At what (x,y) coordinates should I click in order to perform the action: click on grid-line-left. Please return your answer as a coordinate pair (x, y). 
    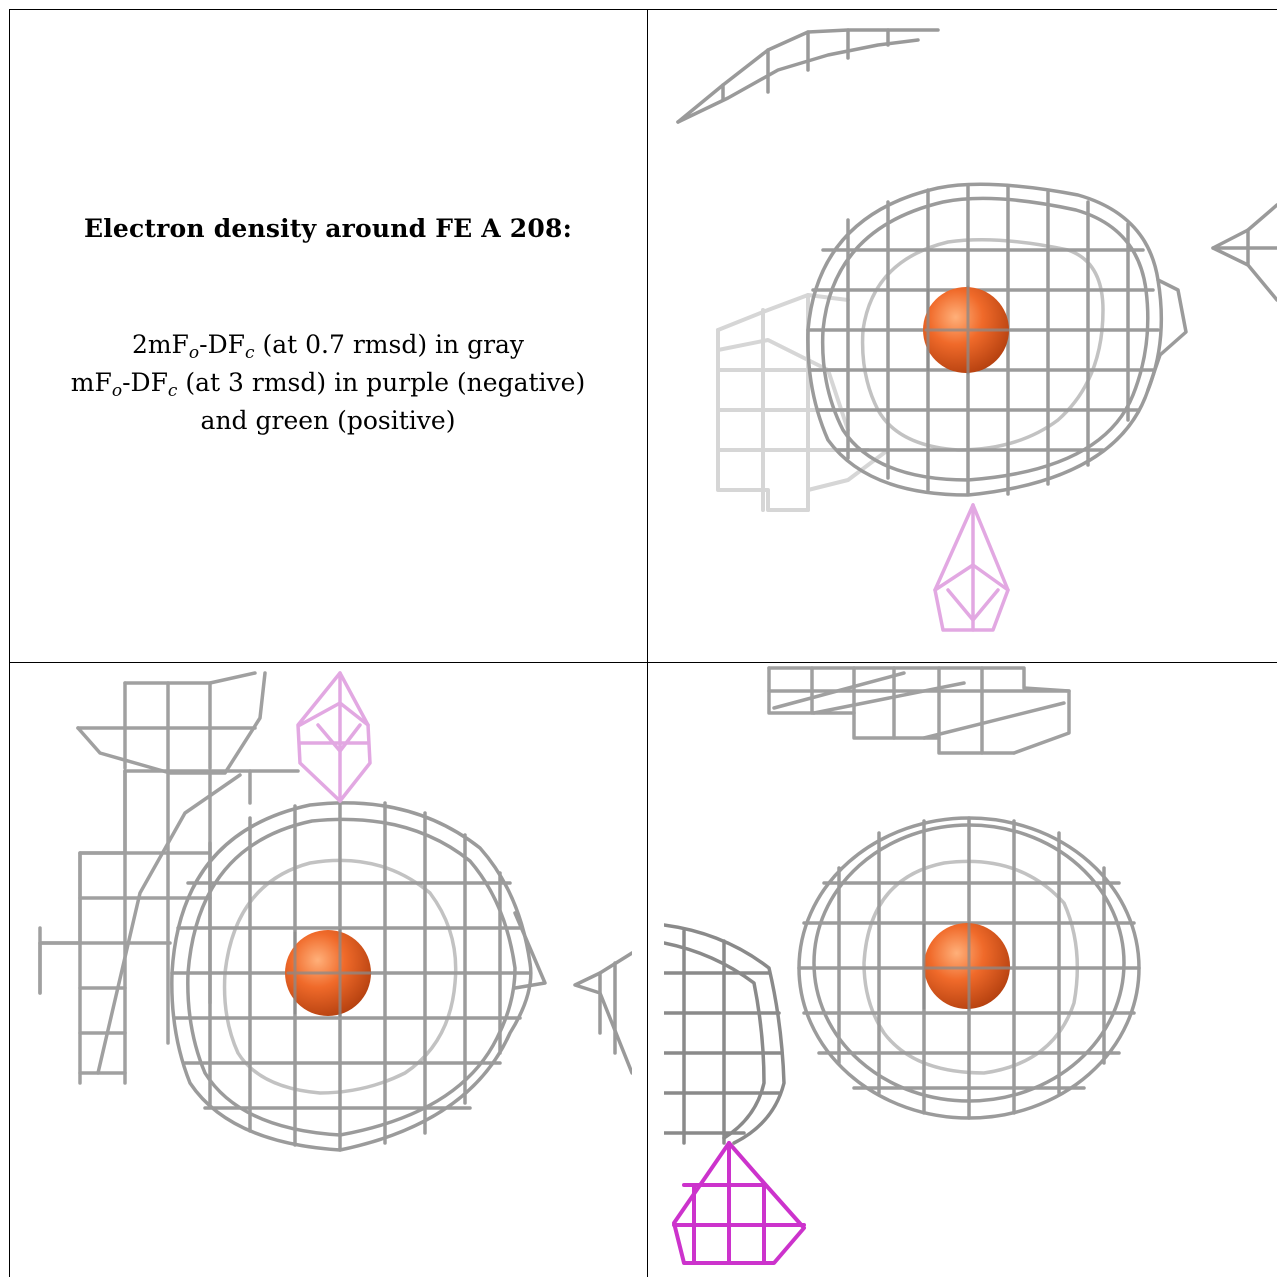
    Looking at the image, I should click on (9, 643).